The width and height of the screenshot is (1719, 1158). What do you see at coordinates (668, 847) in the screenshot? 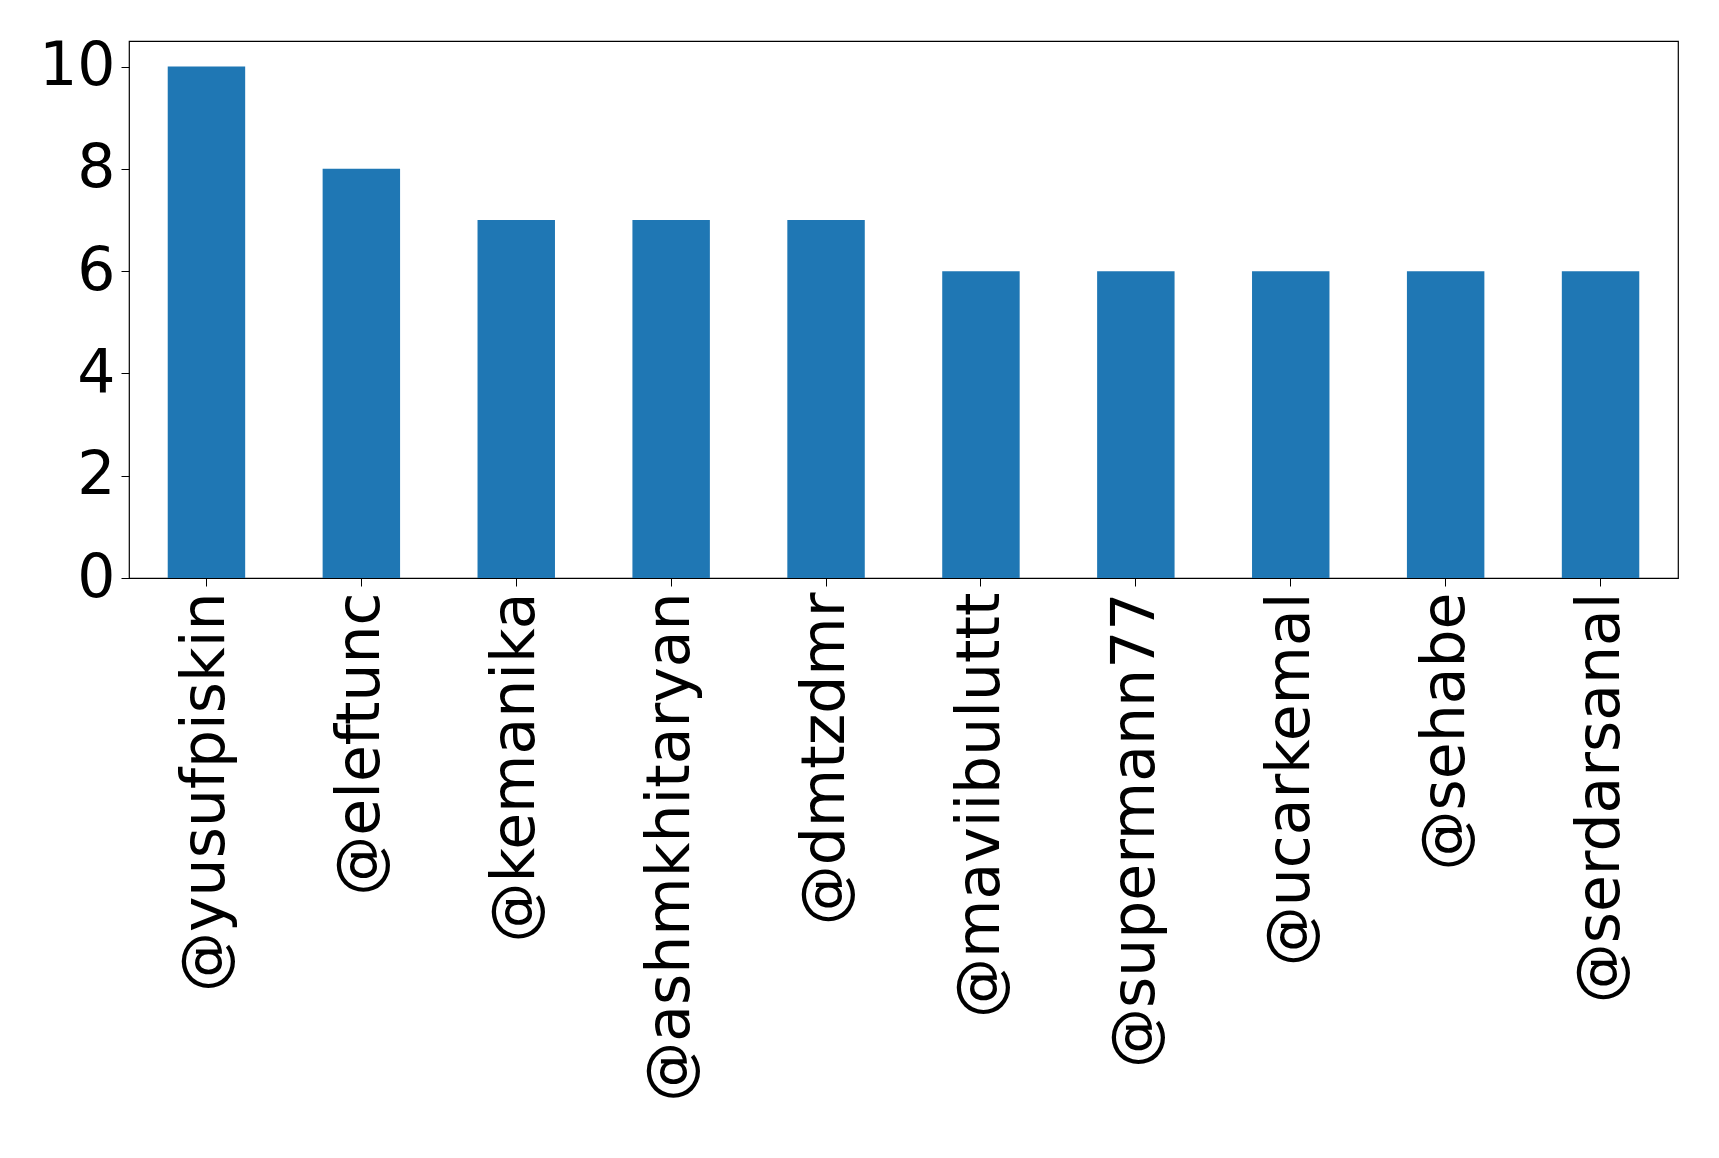
I see `x-tick-label: @ashmkhitaryan` at bounding box center [668, 847].